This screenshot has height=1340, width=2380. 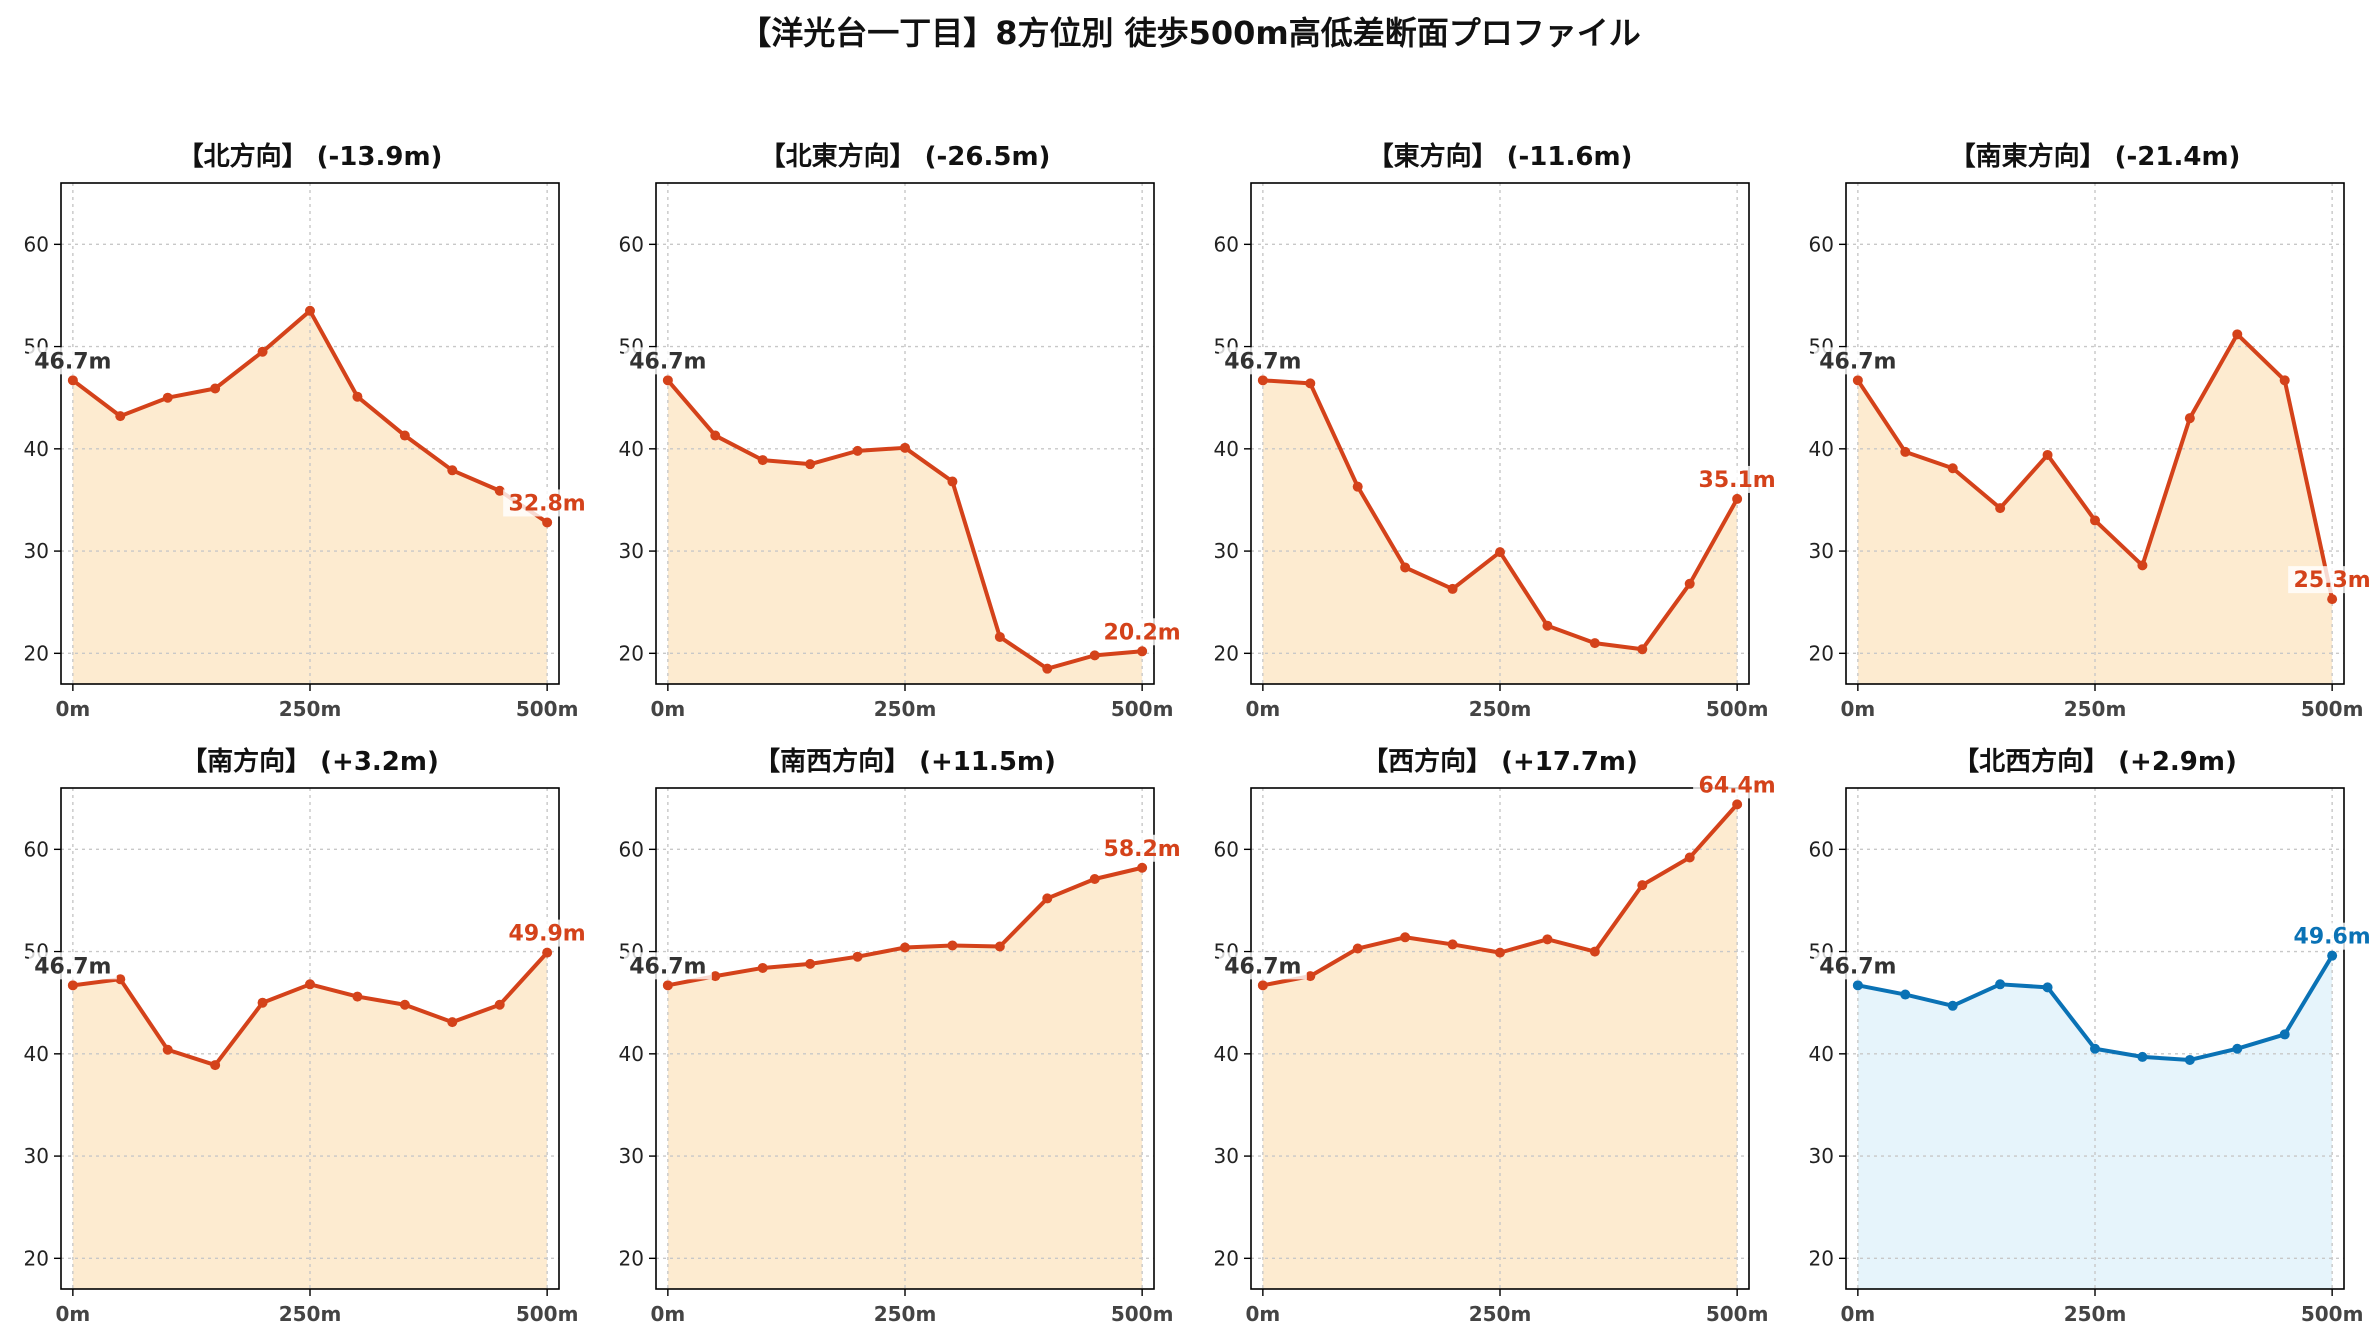 I want to click on end-value-label: 64.4m, so click(x=1737, y=785).